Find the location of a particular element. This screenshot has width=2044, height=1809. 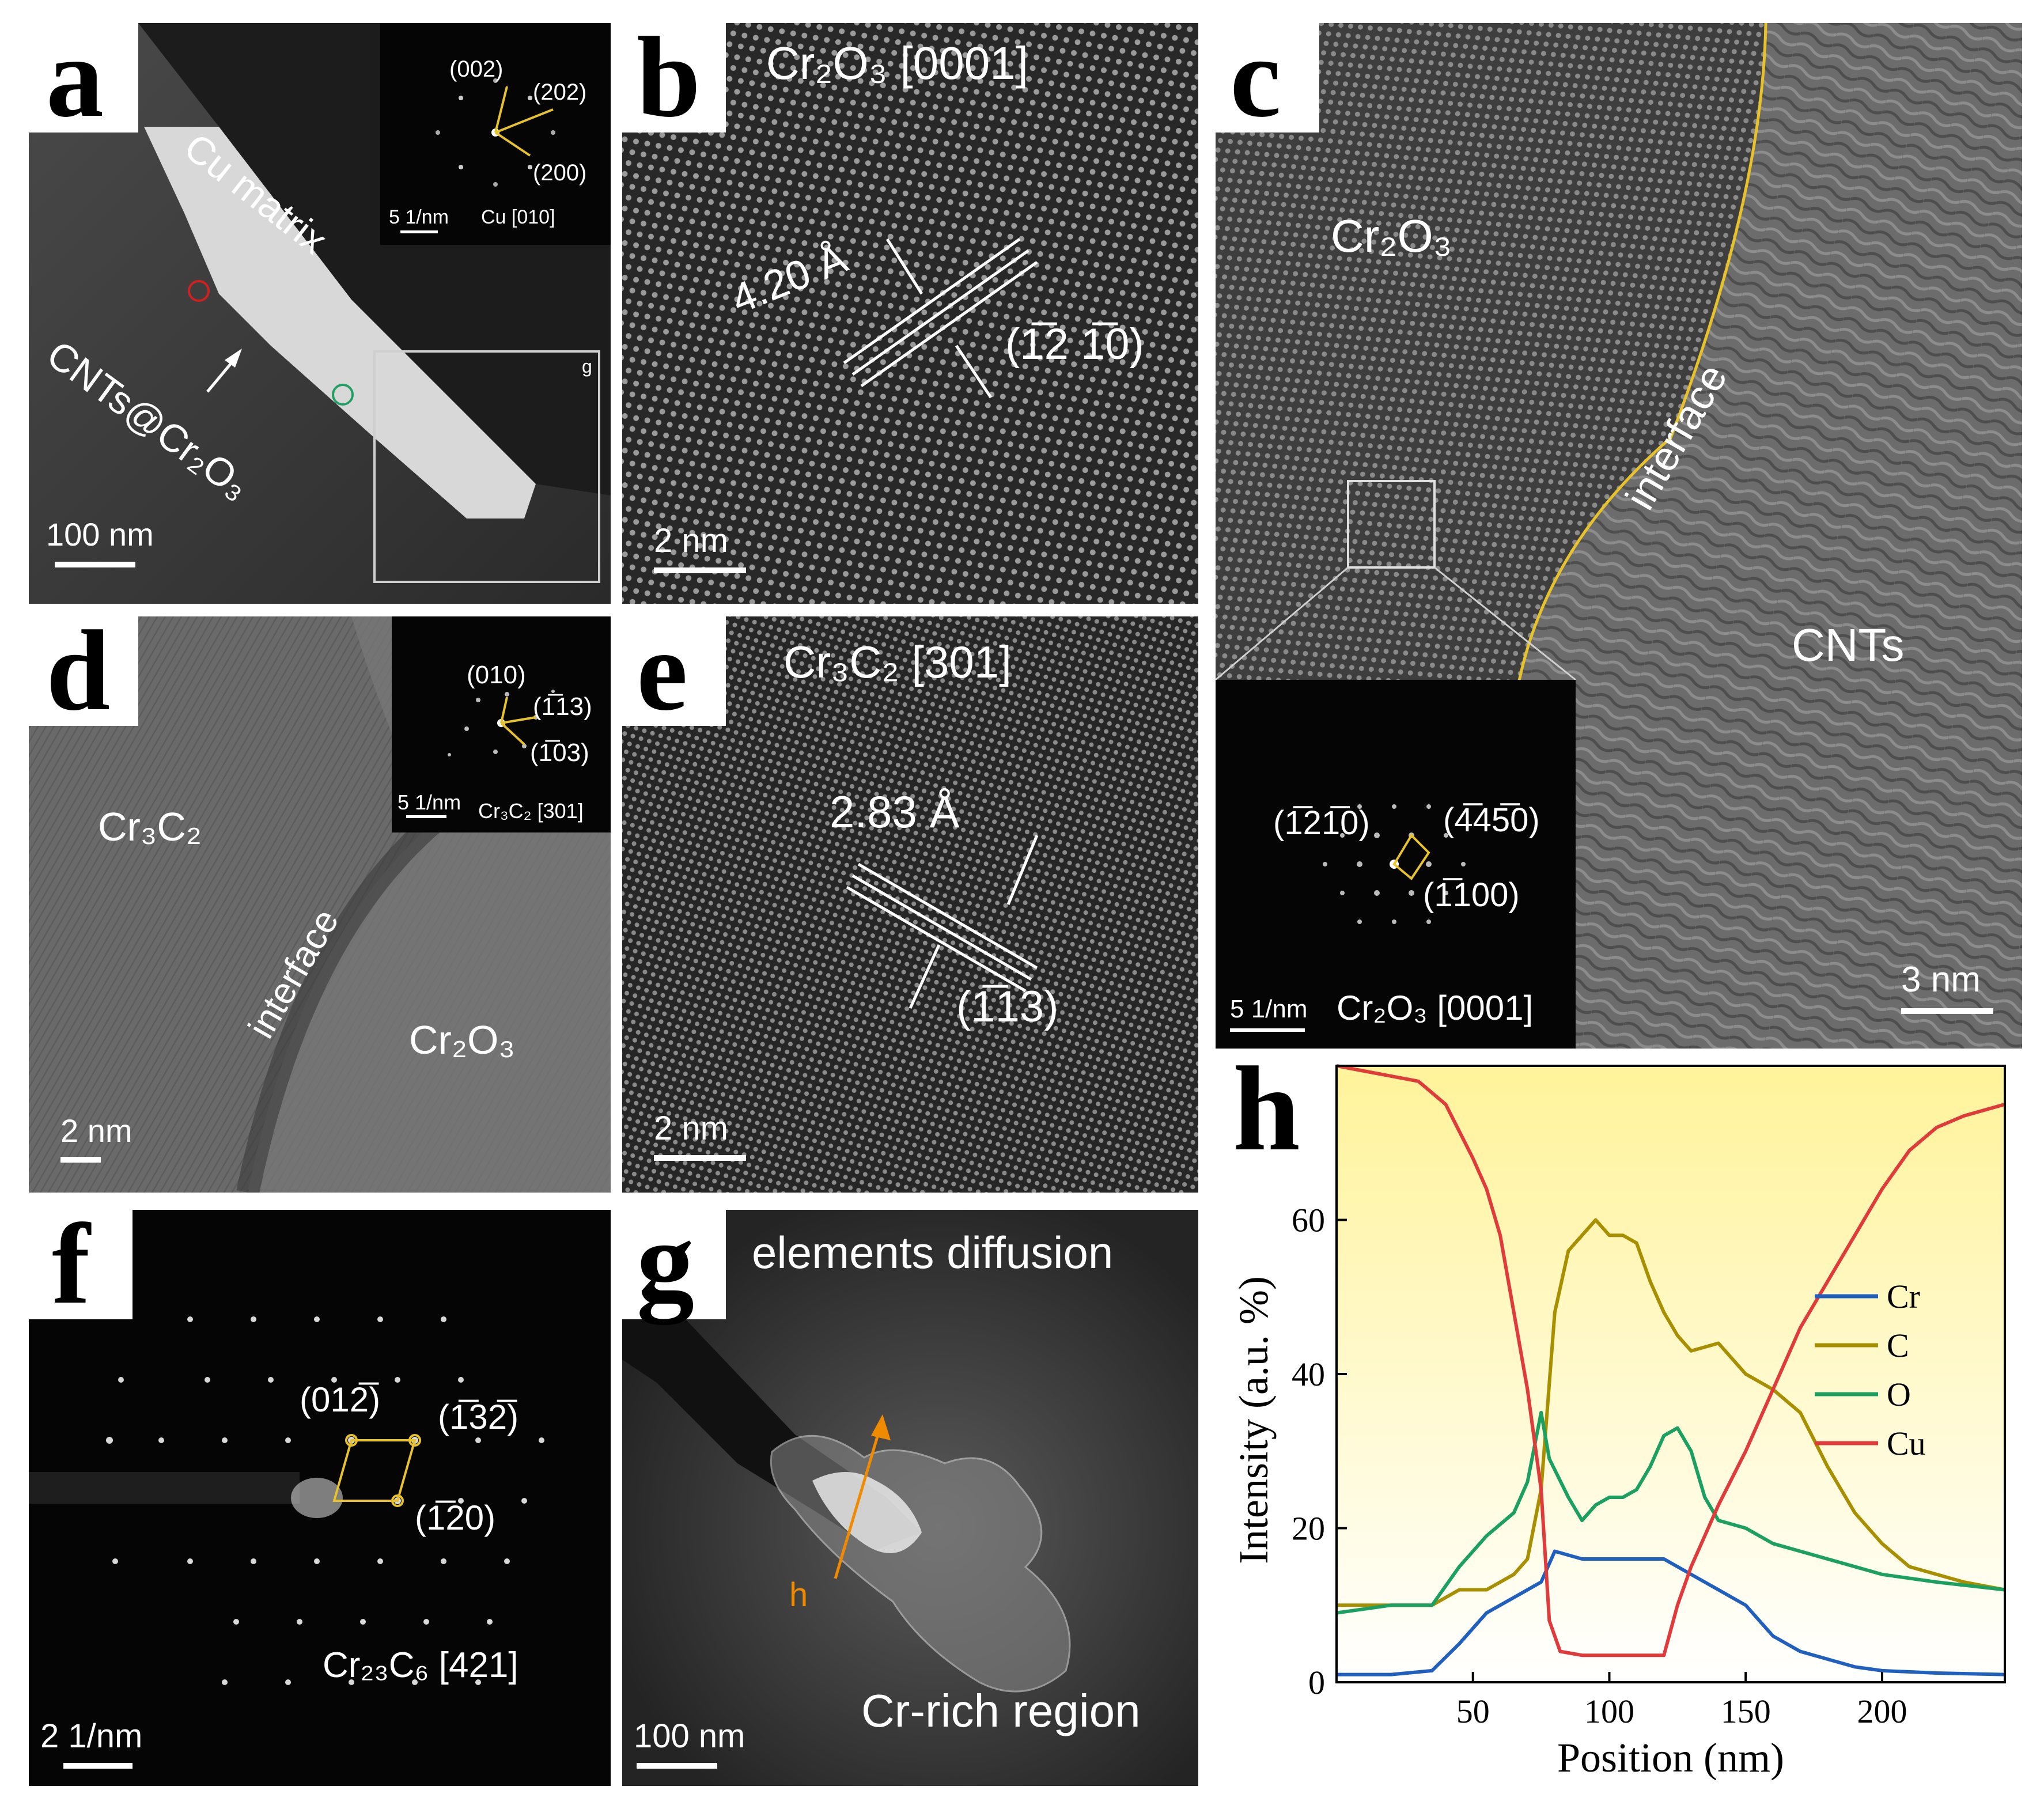

bright-core is located at coordinates (867, 1513).